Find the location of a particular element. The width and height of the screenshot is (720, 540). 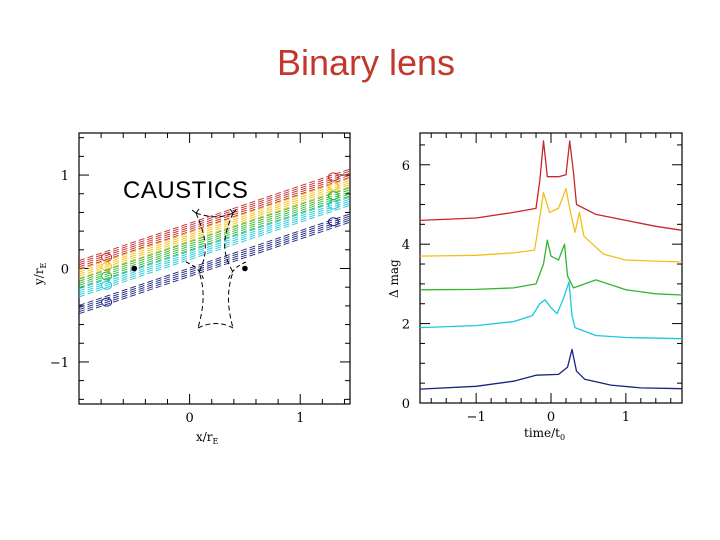

light-curve-blue is located at coordinates (551, 369).